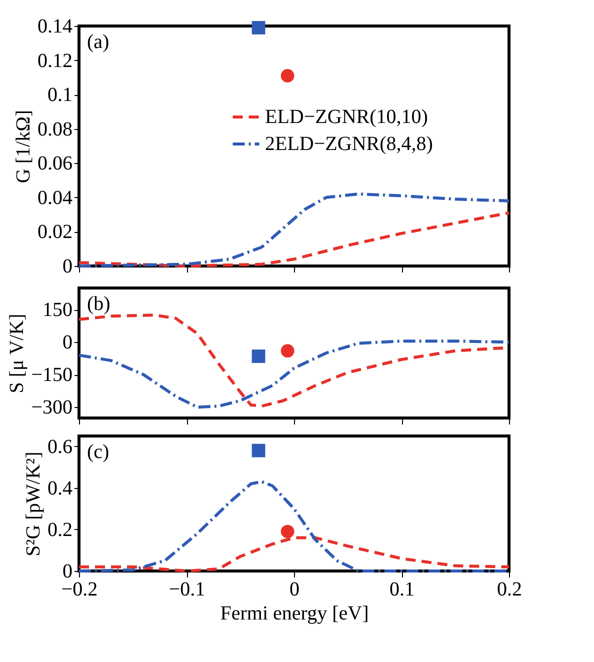  Describe the element at coordinates (17, 354) in the screenshot. I see `y-axis-title: S [μ V/K]` at that location.